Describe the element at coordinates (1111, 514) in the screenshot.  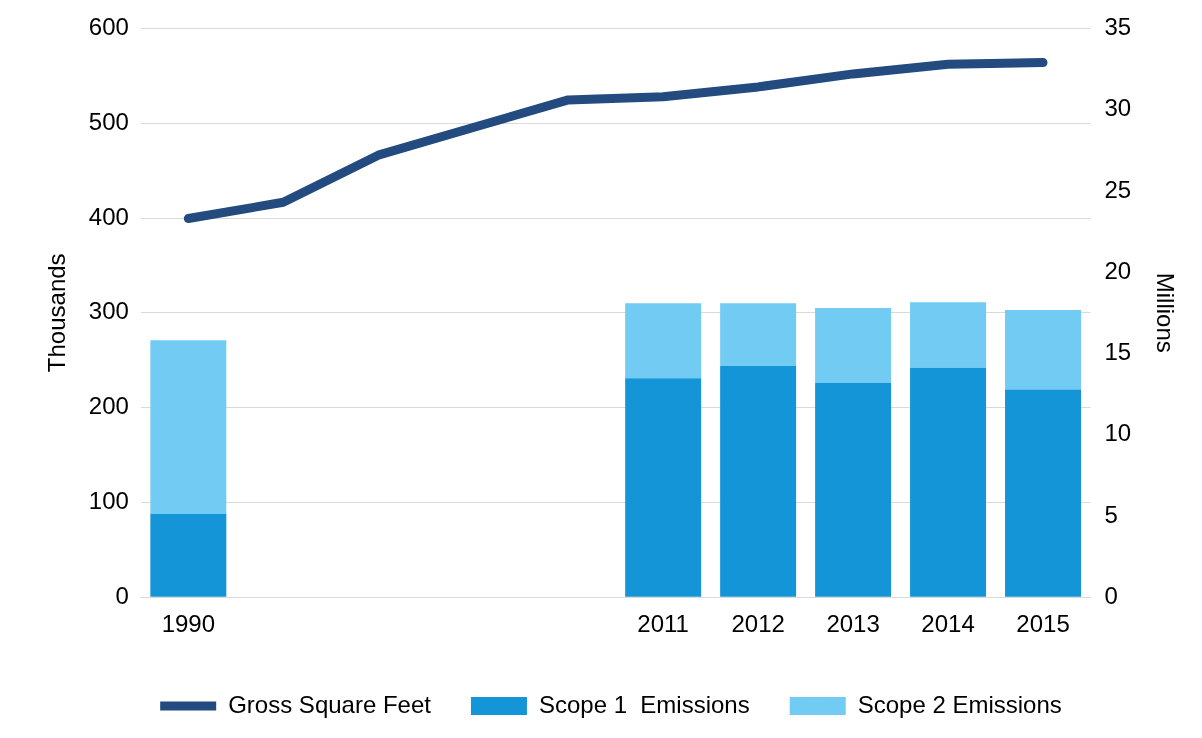
I see `y2-tick-label: 5` at that location.